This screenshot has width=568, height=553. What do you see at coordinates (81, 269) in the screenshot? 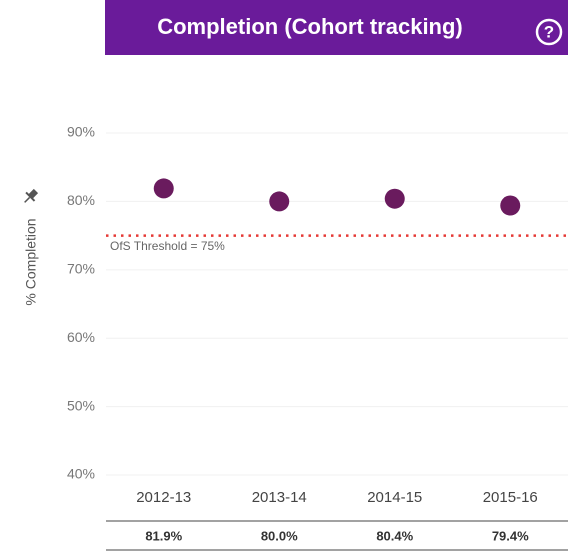
I see `y-tick-label: 70%` at bounding box center [81, 269].